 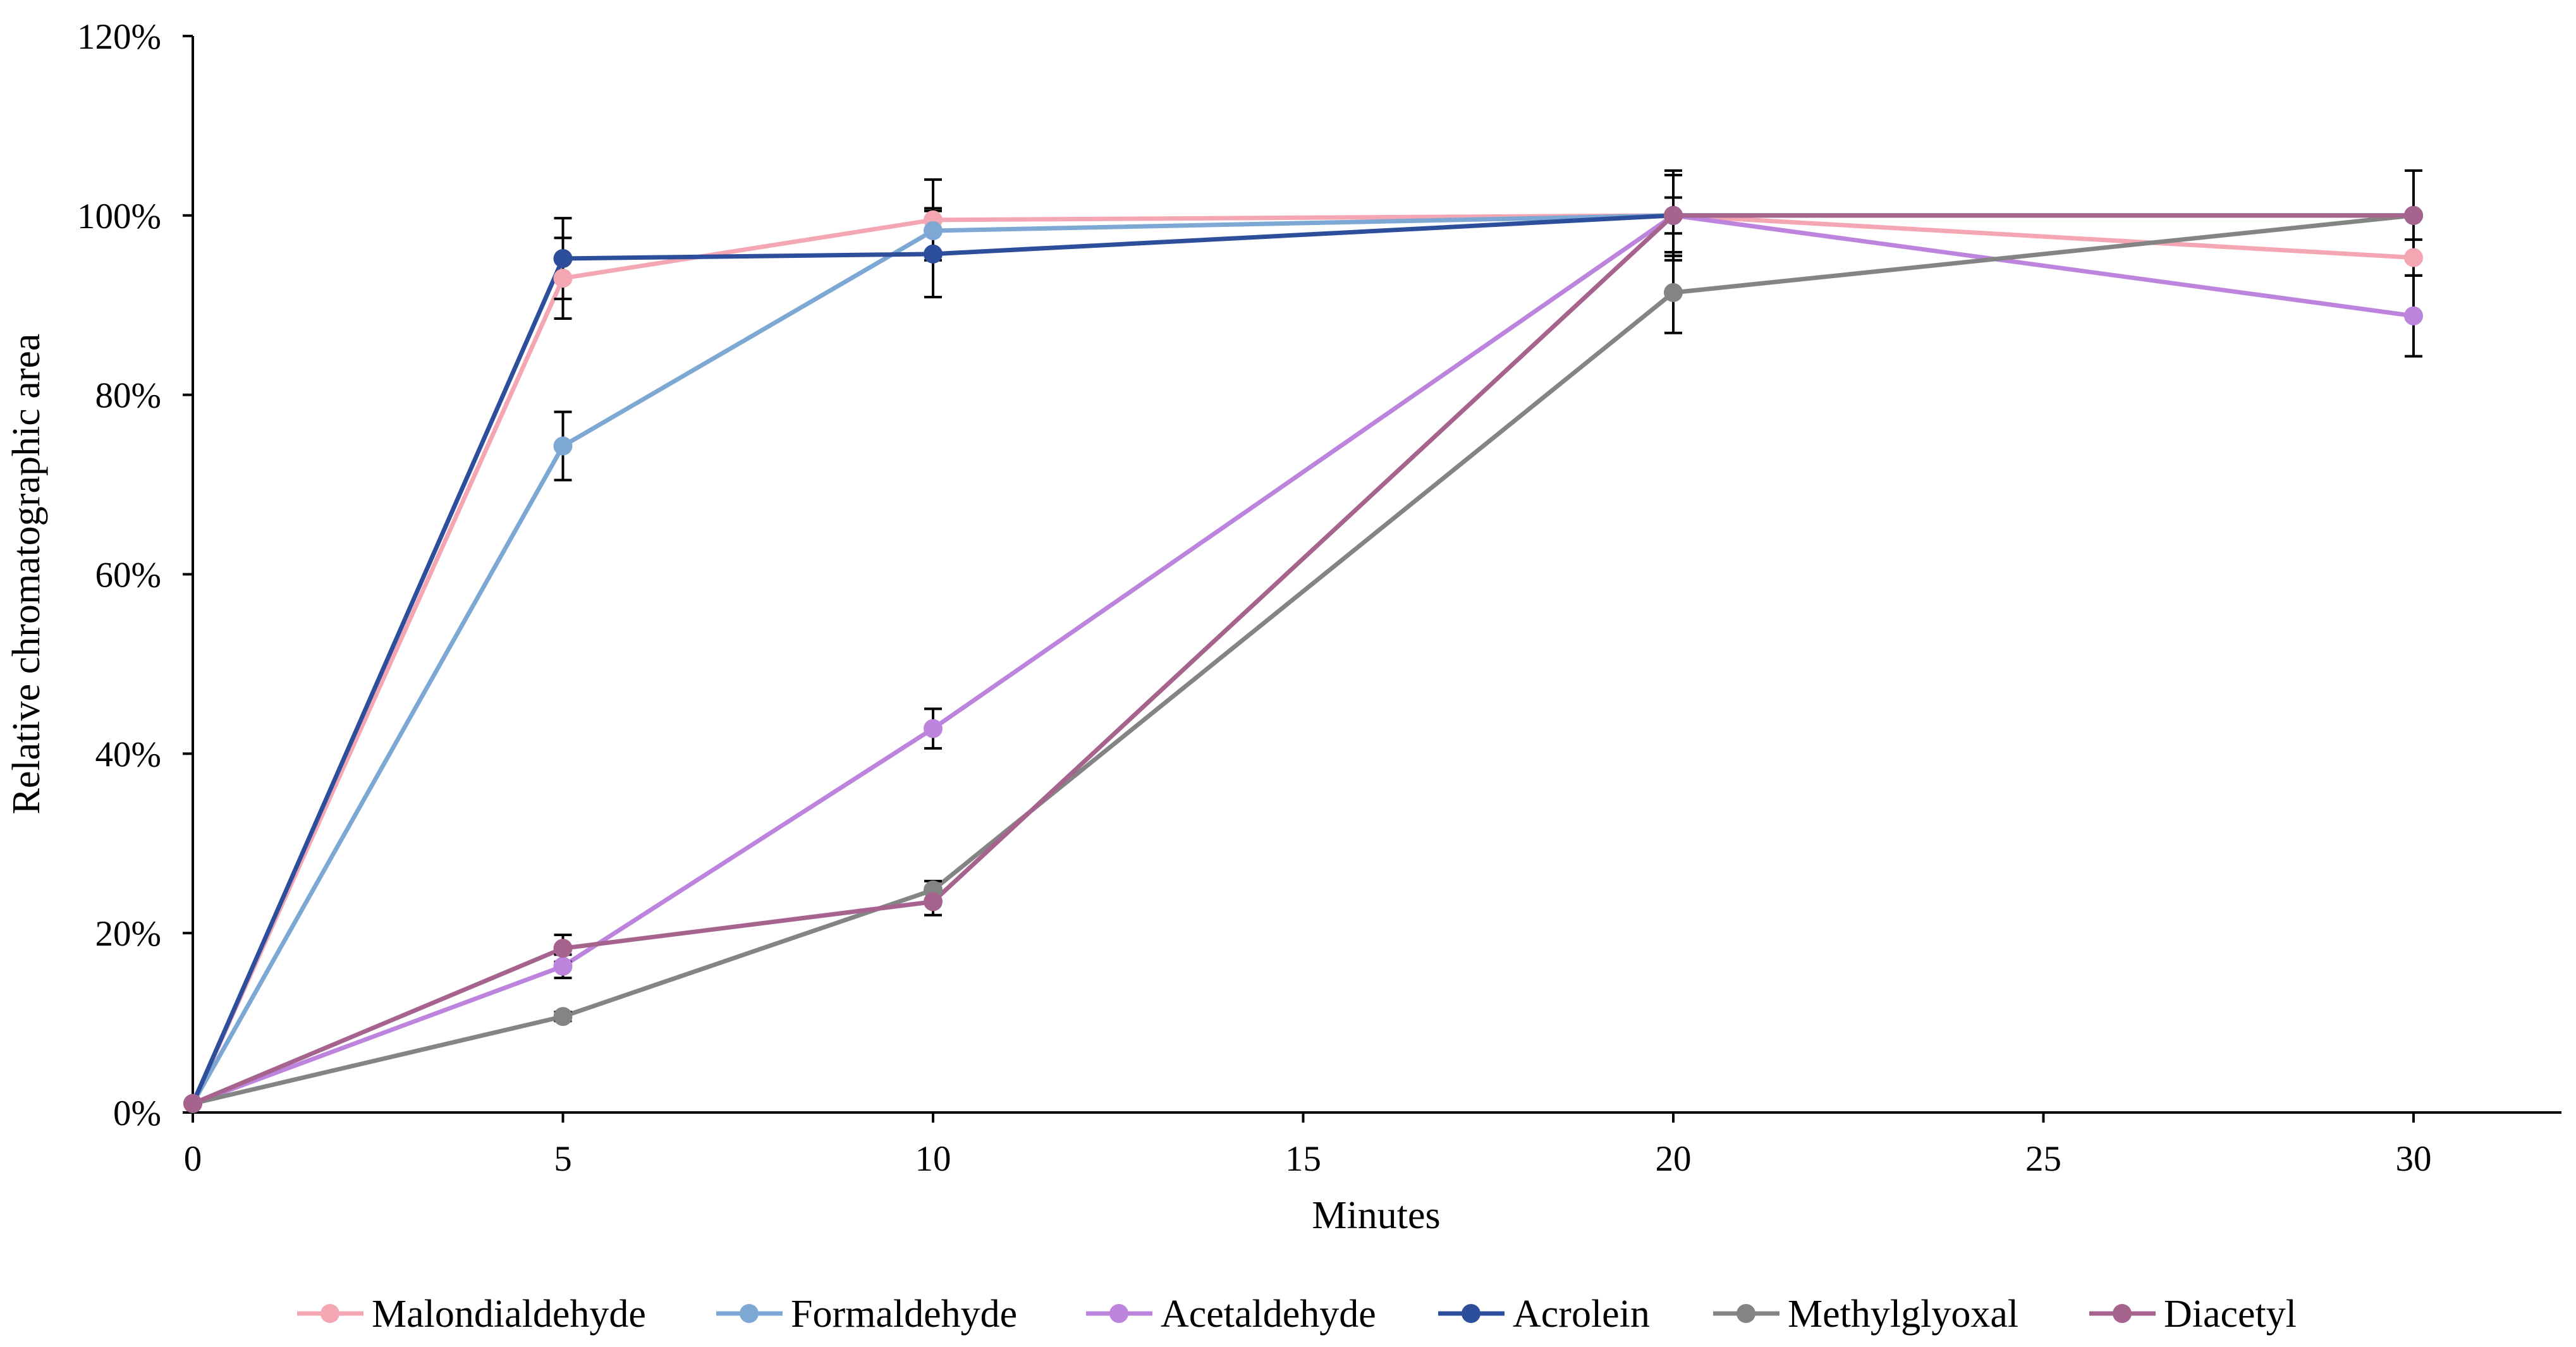 What do you see at coordinates (509, 1314) in the screenshot?
I see `legend-label: Malondialdehyde` at bounding box center [509, 1314].